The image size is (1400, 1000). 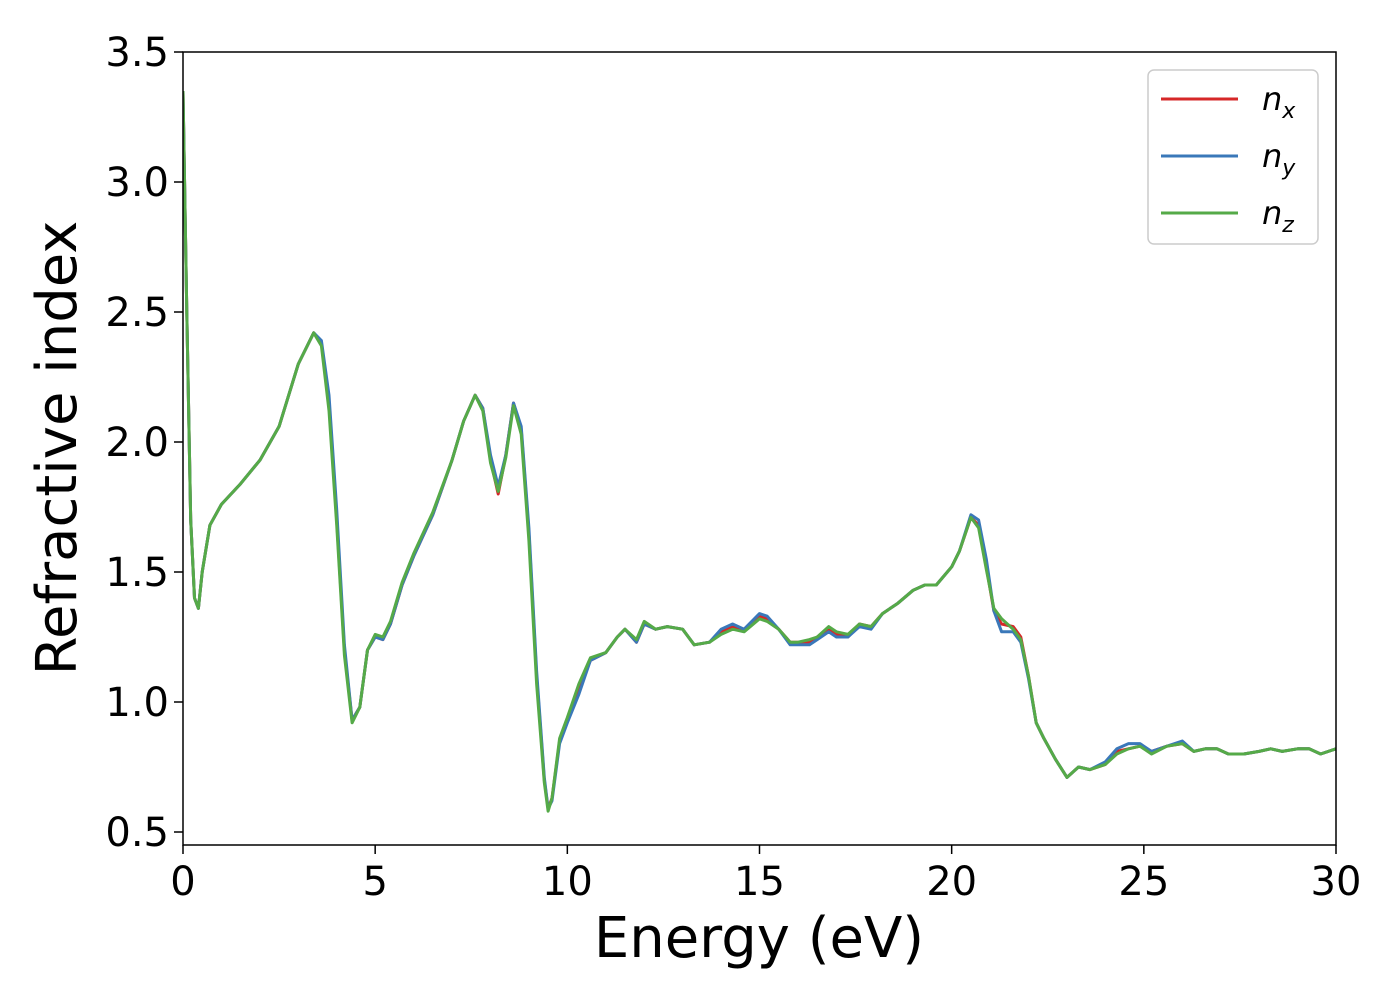 I want to click on y-tick-label: 3.0, so click(x=137, y=183).